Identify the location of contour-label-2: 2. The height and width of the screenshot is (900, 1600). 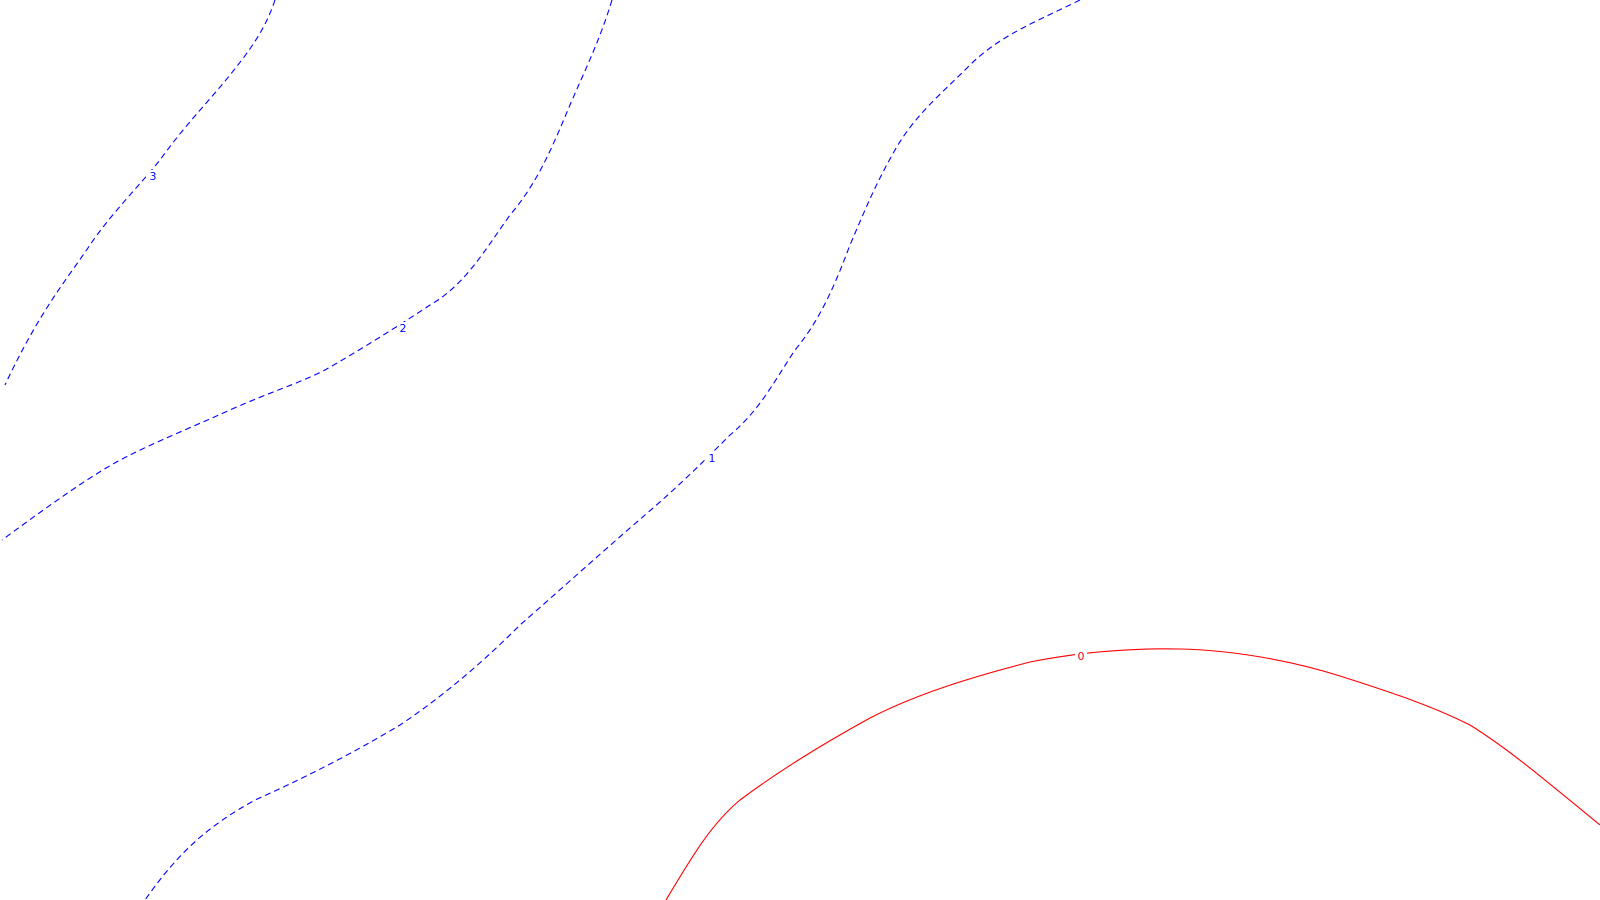
(403, 328).